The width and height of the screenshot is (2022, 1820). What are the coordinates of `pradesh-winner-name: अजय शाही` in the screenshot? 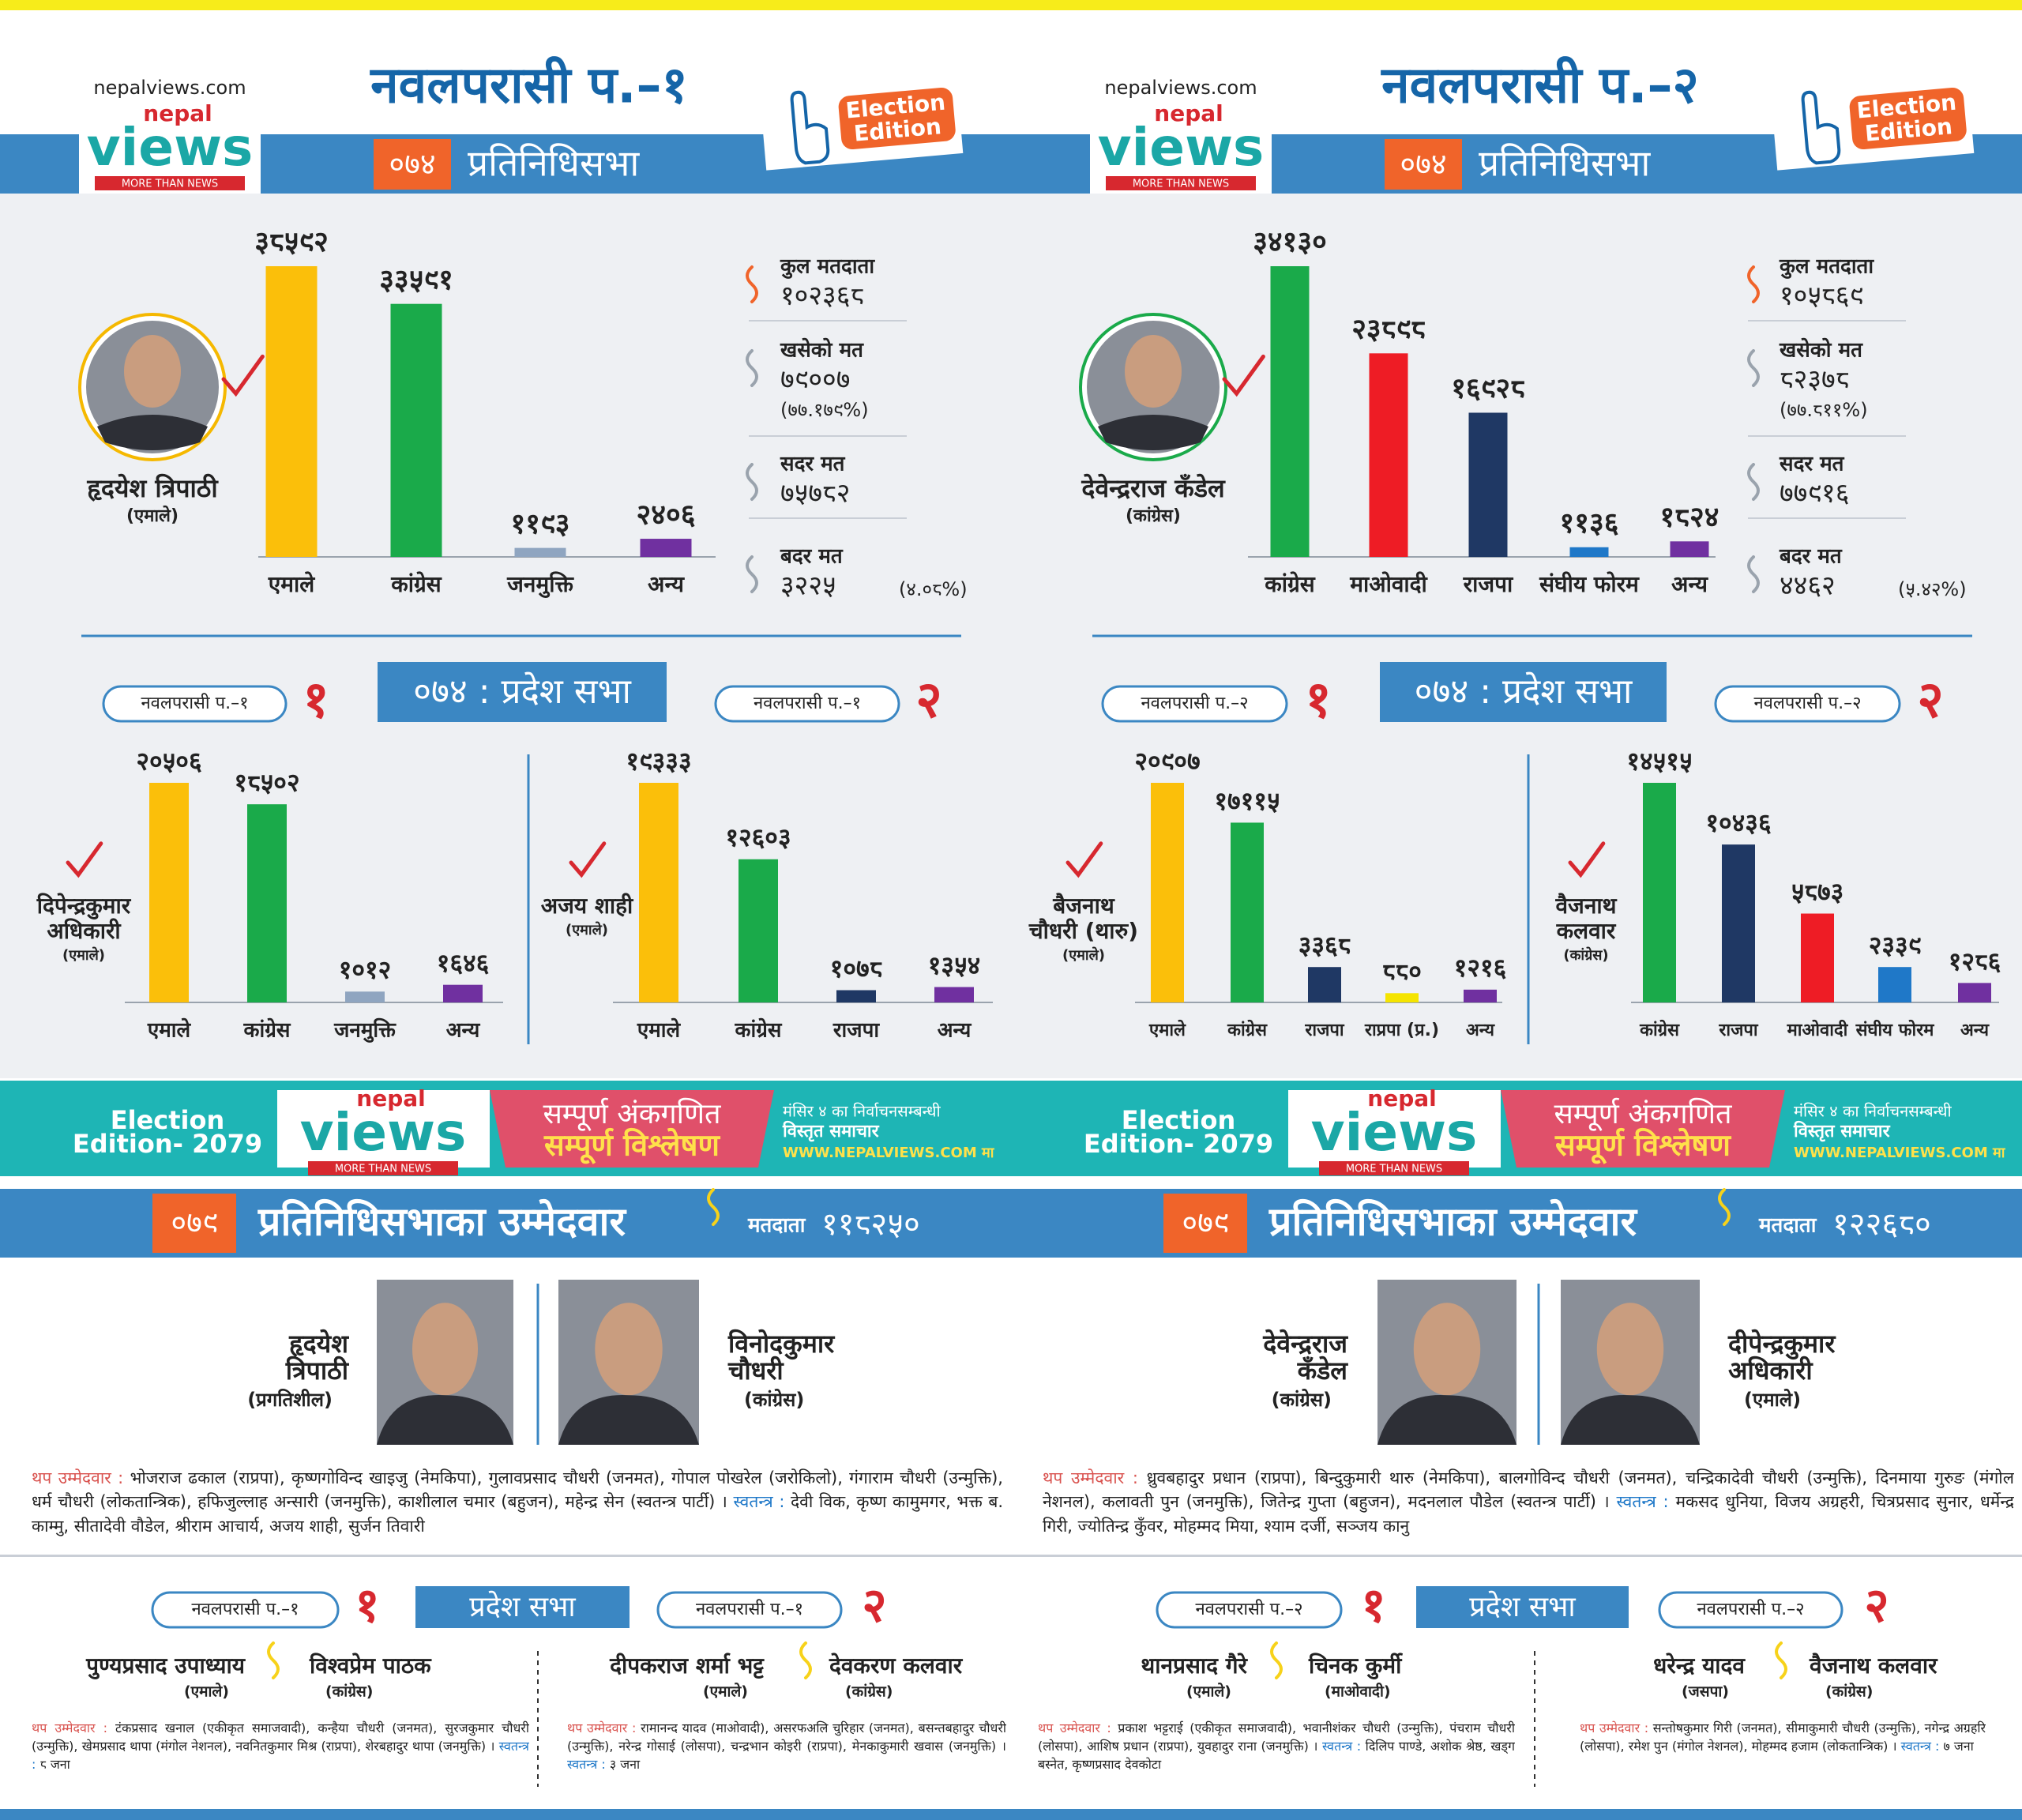 It's located at (587, 906).